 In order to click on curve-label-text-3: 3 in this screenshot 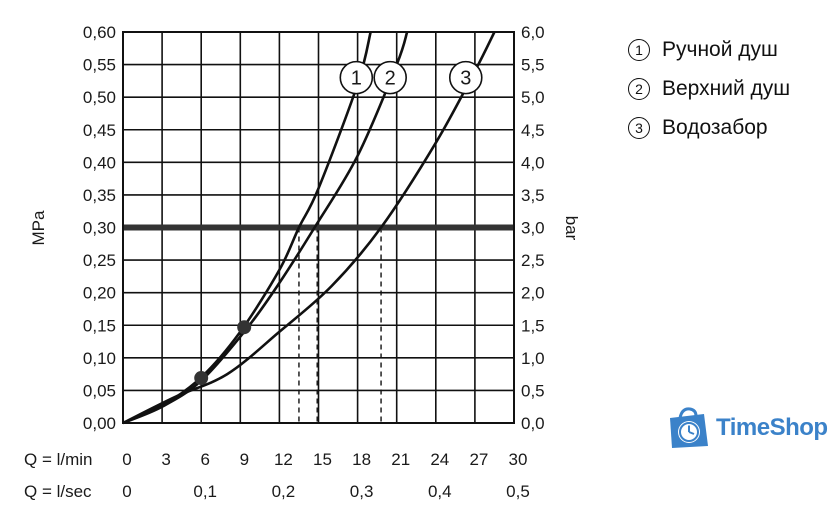, I will do `click(465, 79)`.